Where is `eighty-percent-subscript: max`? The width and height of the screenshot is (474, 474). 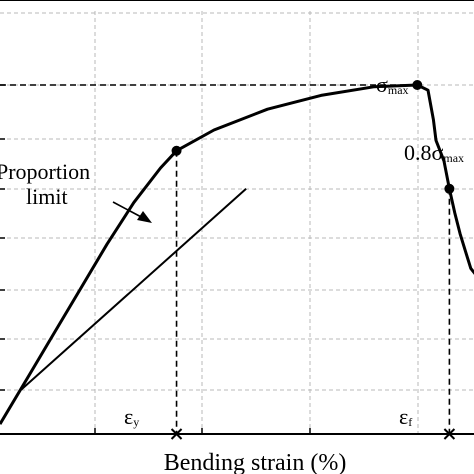 eighty-percent-subscript: max is located at coordinates (453, 158).